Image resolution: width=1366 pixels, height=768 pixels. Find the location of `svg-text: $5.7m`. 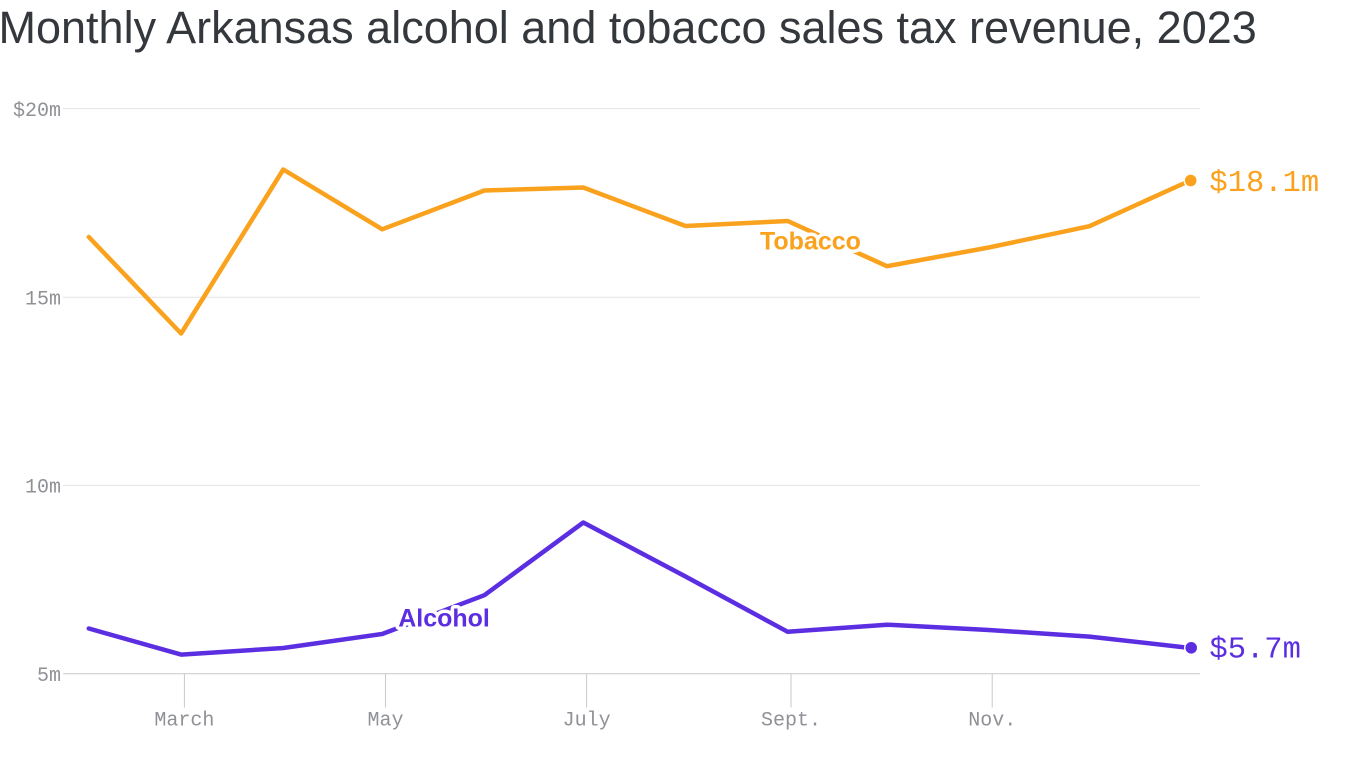

svg-text: $5.7m is located at coordinates (1255, 651).